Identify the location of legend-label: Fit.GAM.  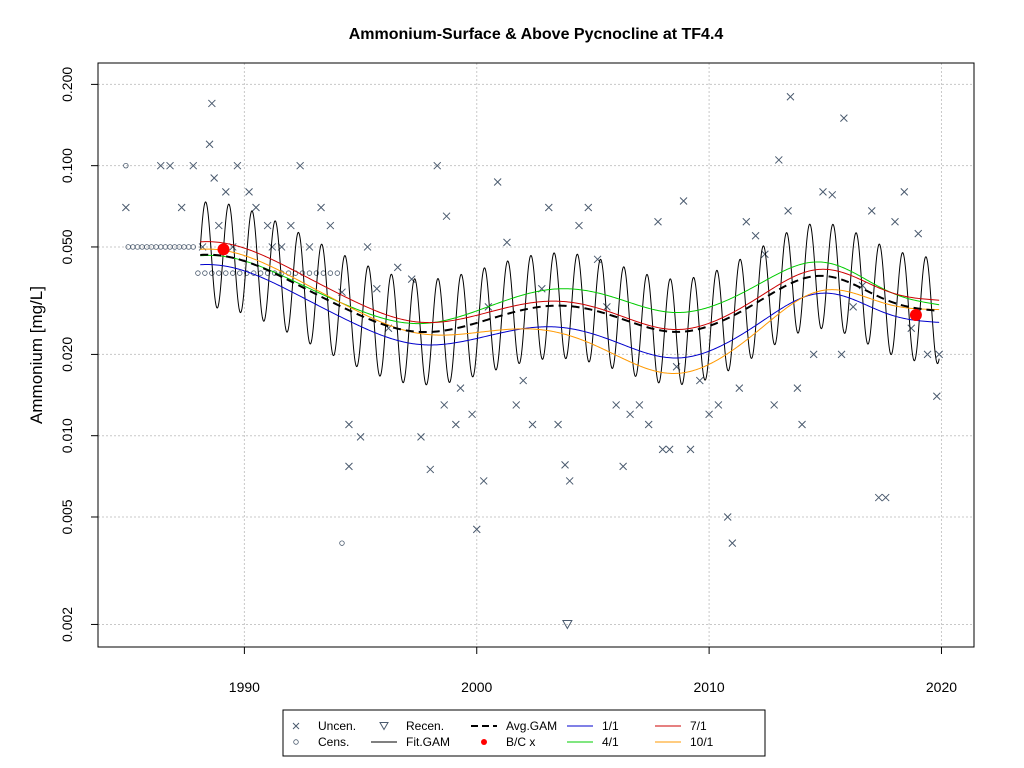
(428, 742).